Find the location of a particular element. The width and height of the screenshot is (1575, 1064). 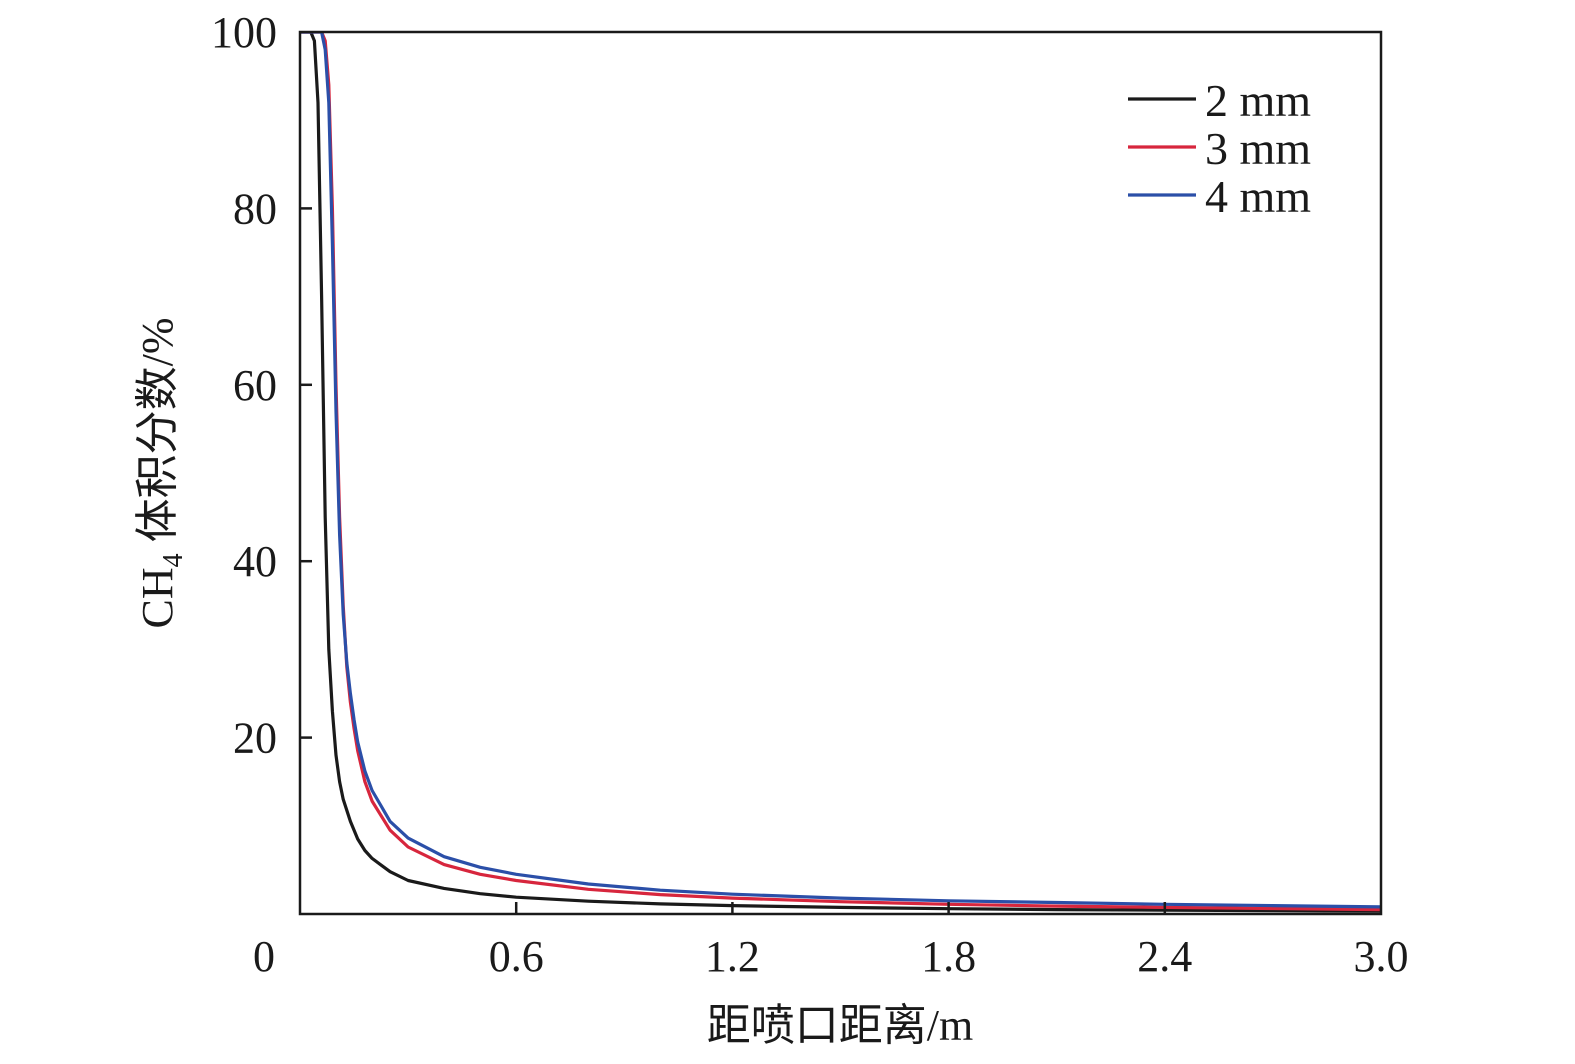

y-axis: 20 40 60 80 100 is located at coordinates (261, 385).